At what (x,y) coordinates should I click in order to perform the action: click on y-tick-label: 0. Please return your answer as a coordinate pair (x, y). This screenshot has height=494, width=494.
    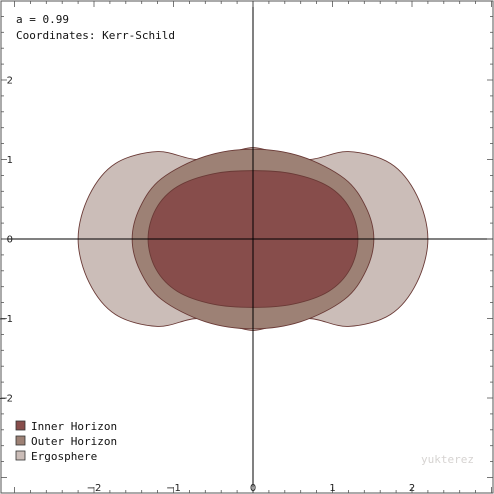
    Looking at the image, I should click on (10, 240).